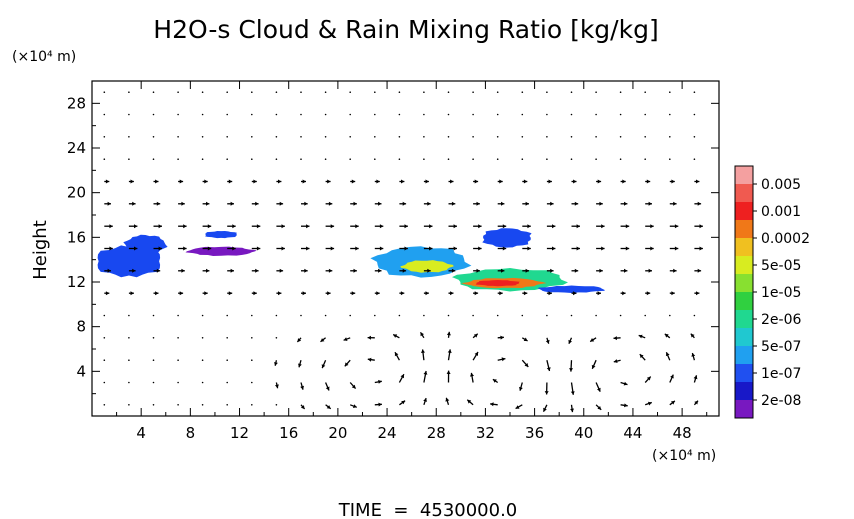 This screenshot has width=854, height=519. I want to click on colorbar-label: 5e-07, so click(781, 347).